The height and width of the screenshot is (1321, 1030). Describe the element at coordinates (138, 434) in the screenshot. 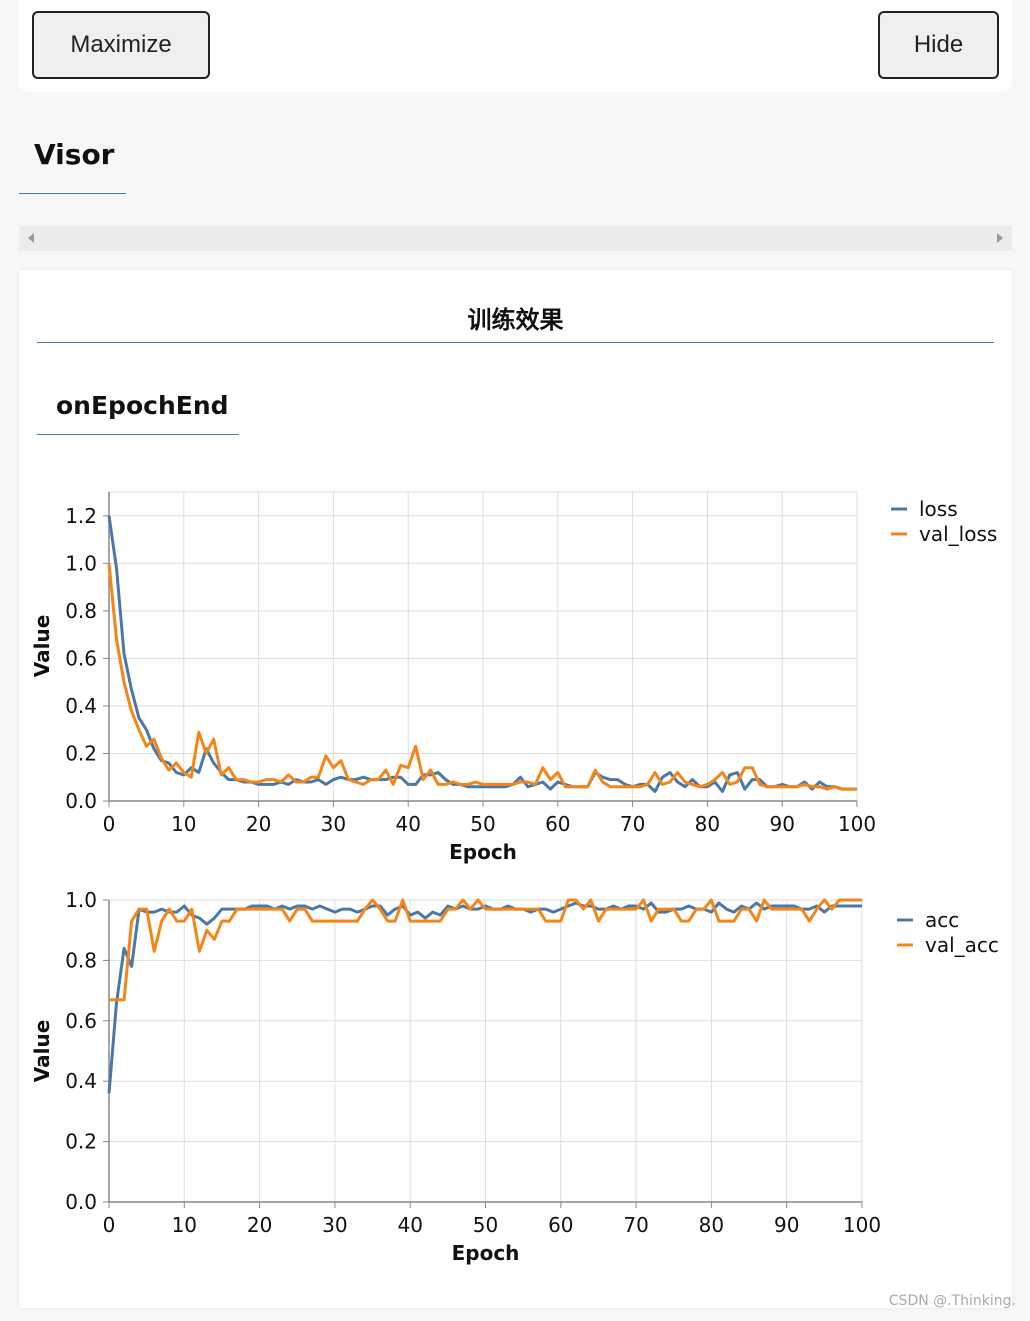

I see `section-title-underline` at that location.